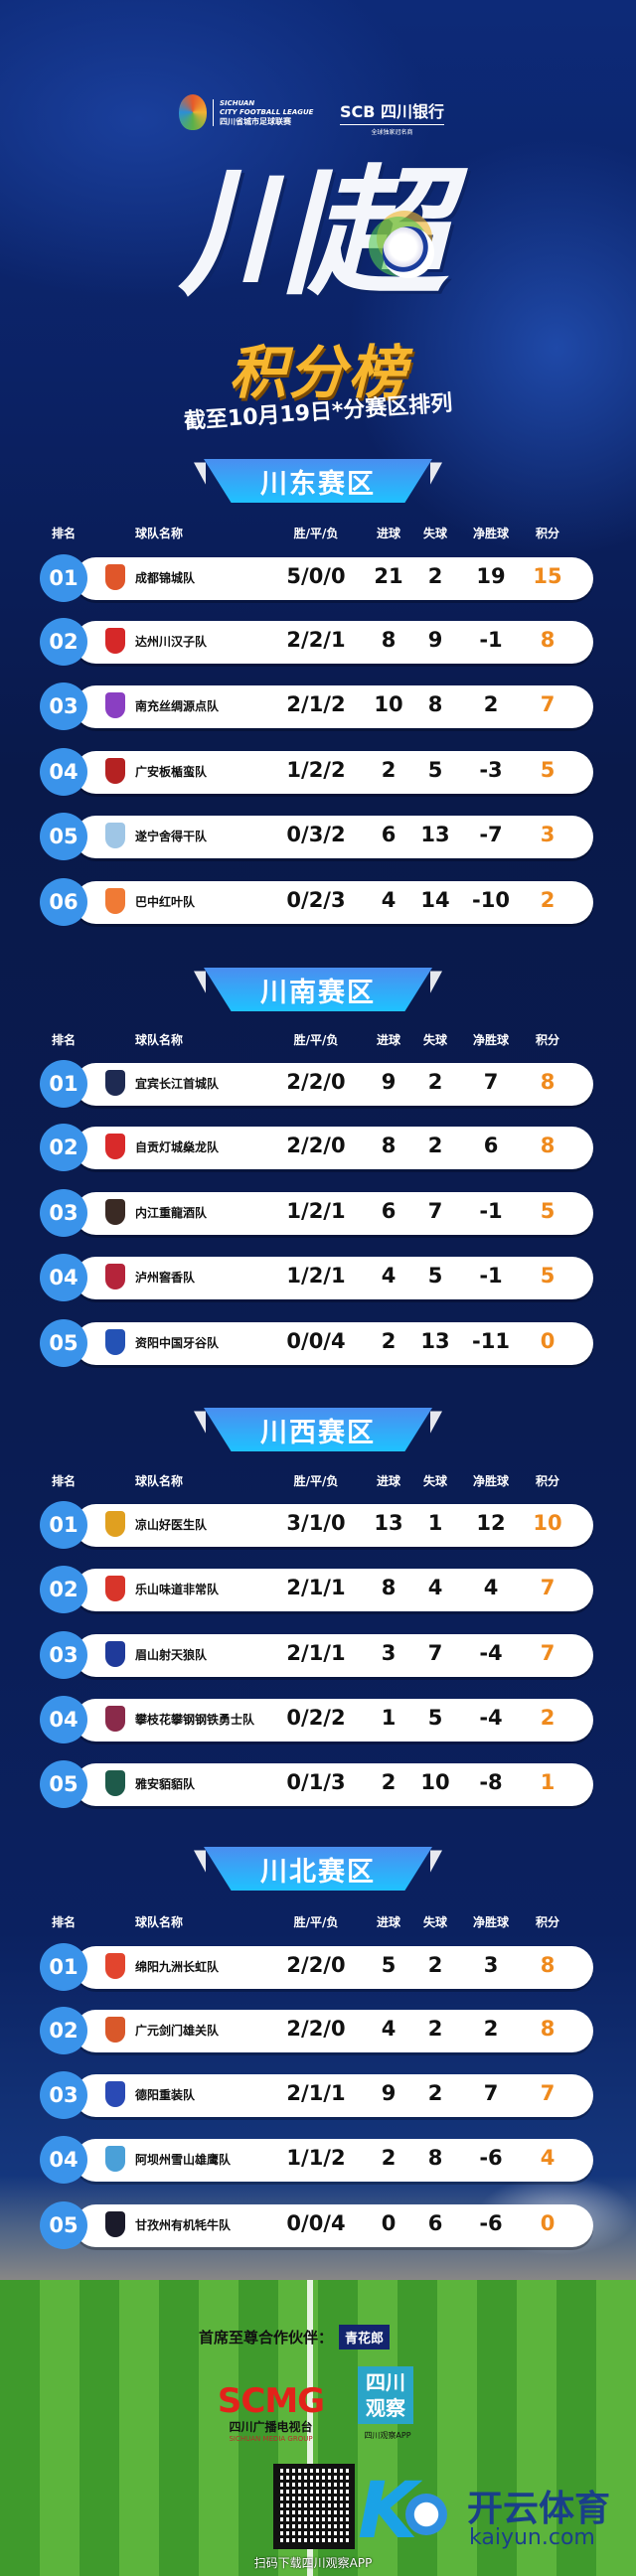  I want to click on team-name: 广安板楯蛮队, so click(171, 772).